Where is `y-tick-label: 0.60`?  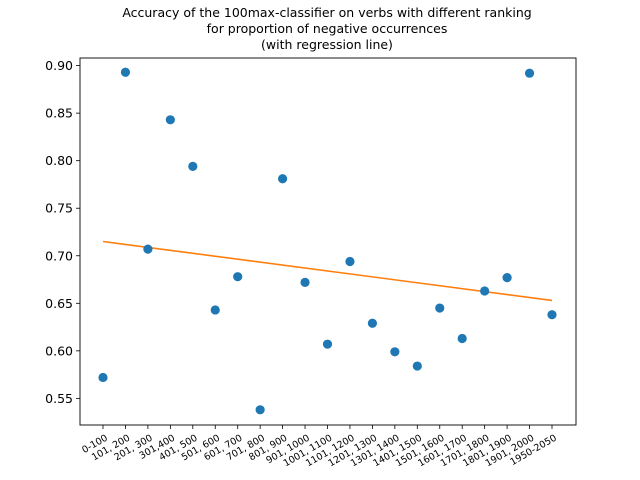 y-tick-label: 0.60 is located at coordinates (59, 350).